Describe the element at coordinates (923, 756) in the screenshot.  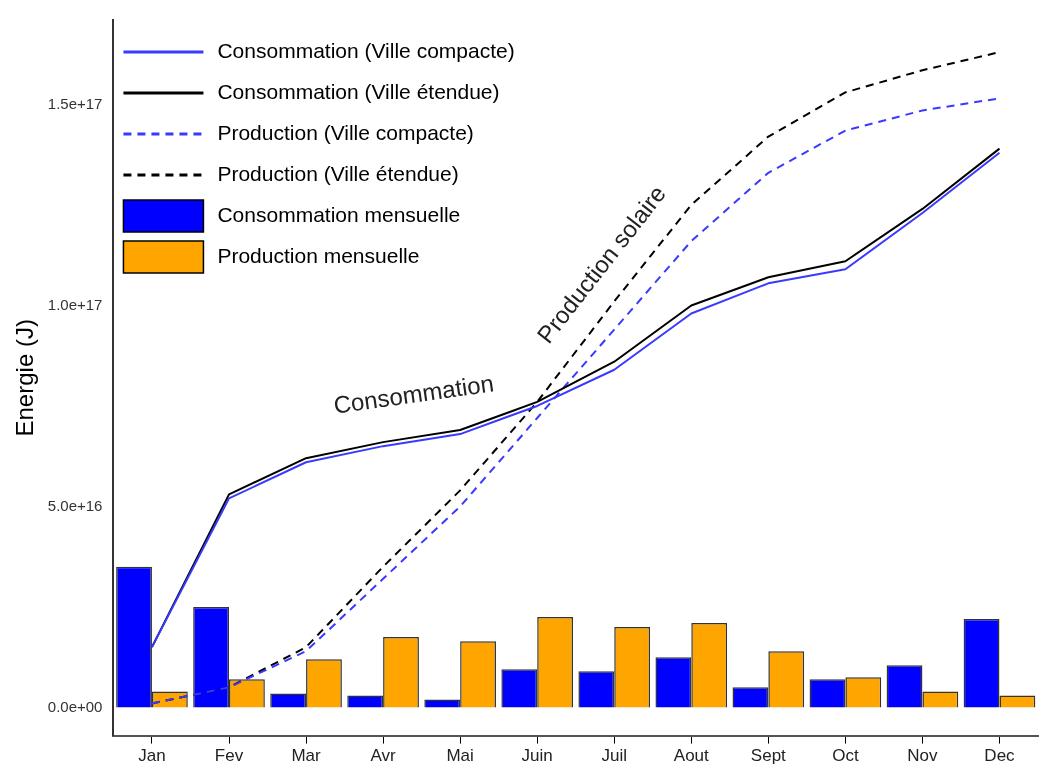
I see `x-tick-label: Nov` at that location.